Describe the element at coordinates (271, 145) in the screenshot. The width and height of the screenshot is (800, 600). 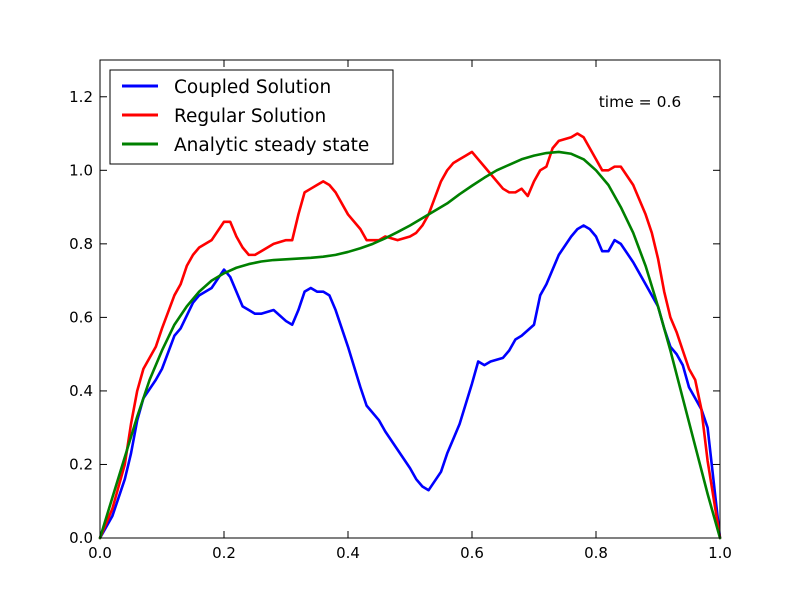
I see `legend-label-analytic-steady-state: Analytic steady state` at that location.